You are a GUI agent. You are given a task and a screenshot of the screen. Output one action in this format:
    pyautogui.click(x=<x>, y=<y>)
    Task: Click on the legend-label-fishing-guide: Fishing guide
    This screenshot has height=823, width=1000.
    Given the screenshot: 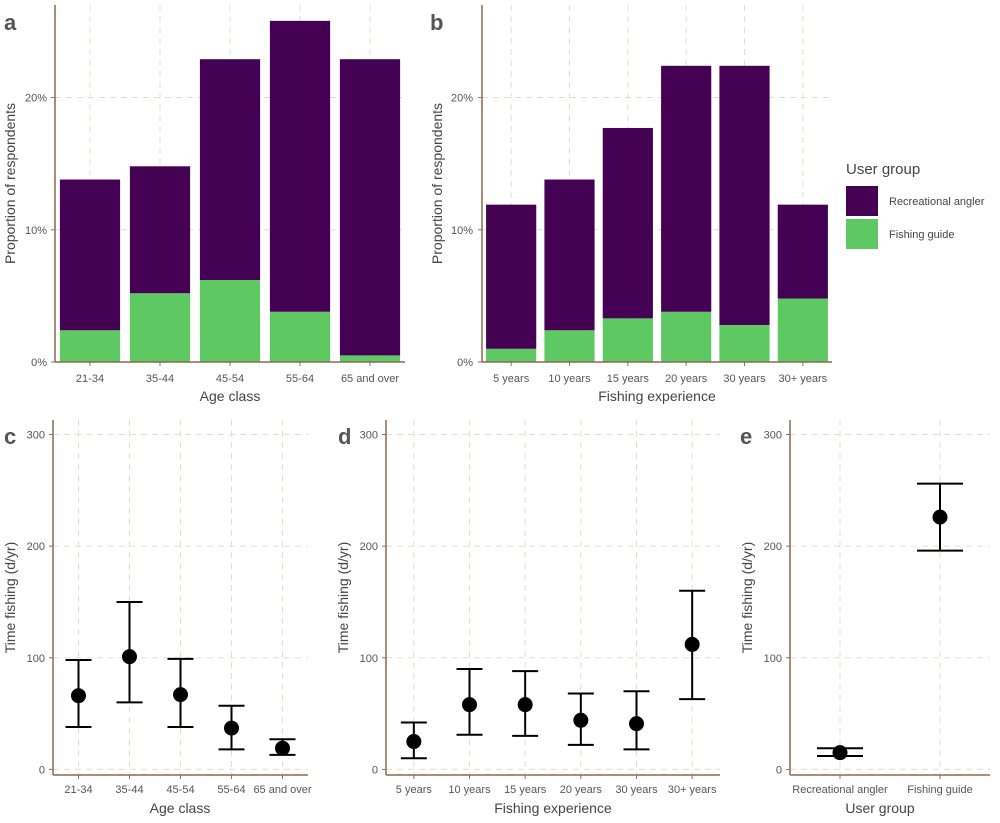 What is the action you would take?
    pyautogui.click(x=921, y=235)
    